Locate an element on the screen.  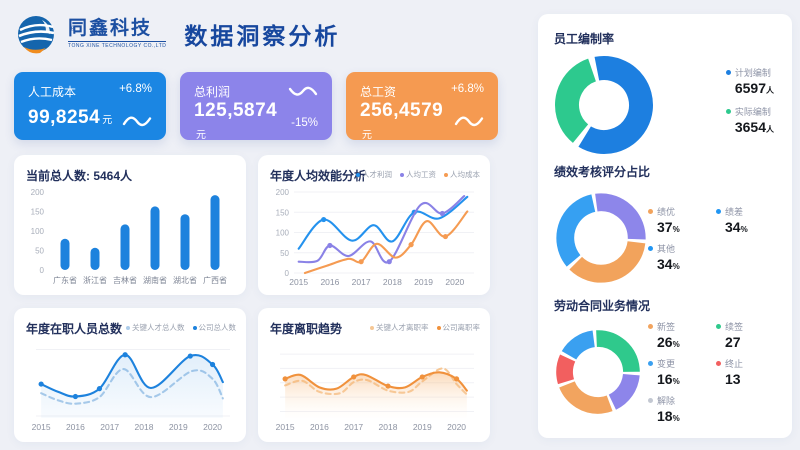
company-name-en: TONG XINE TECHNOLOGY CO.,LTD is located at coordinates (117, 45).